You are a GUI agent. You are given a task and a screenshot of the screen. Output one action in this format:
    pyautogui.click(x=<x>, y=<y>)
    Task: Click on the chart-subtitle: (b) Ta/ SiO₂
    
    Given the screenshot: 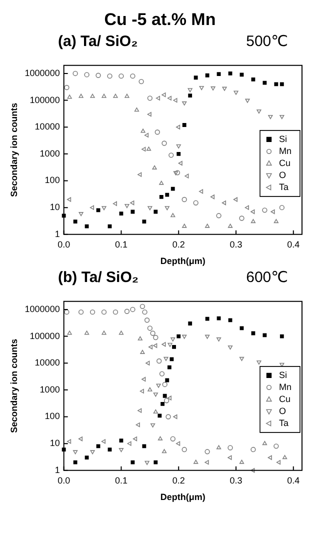 What is the action you would take?
    pyautogui.click(x=98, y=277)
    